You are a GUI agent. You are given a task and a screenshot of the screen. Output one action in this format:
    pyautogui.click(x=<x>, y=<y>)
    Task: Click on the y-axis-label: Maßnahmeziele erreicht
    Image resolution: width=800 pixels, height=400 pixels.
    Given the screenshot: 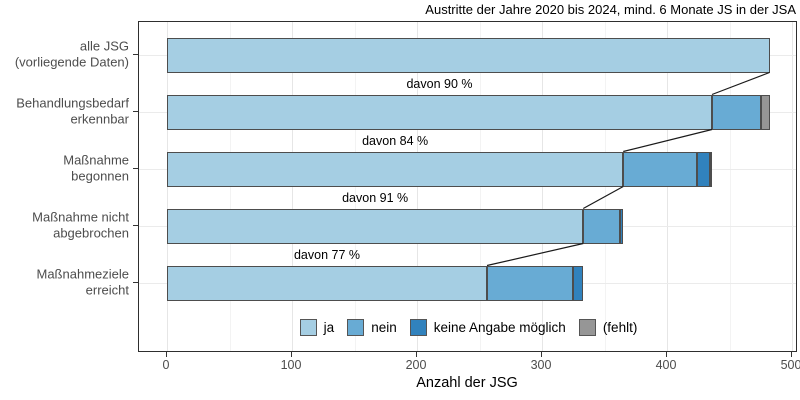 What is the action you would take?
    pyautogui.click(x=83, y=282)
    